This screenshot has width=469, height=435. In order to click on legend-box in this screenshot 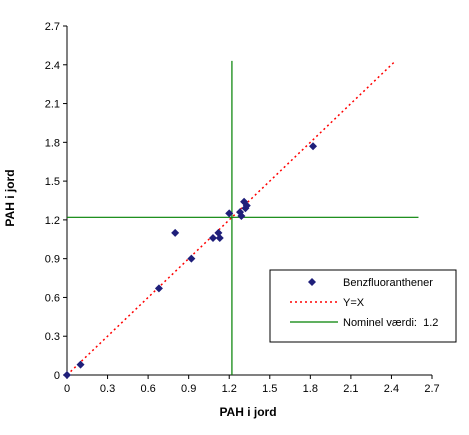, I will do `click(363, 306)`.